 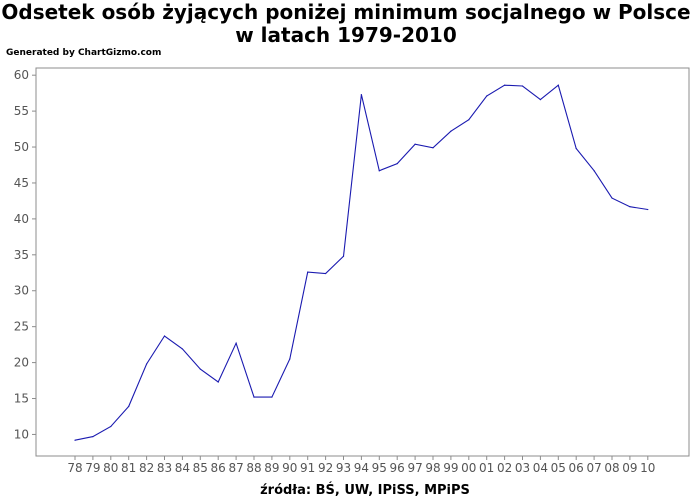 I want to click on x-tick-label: 96, so click(x=397, y=468).